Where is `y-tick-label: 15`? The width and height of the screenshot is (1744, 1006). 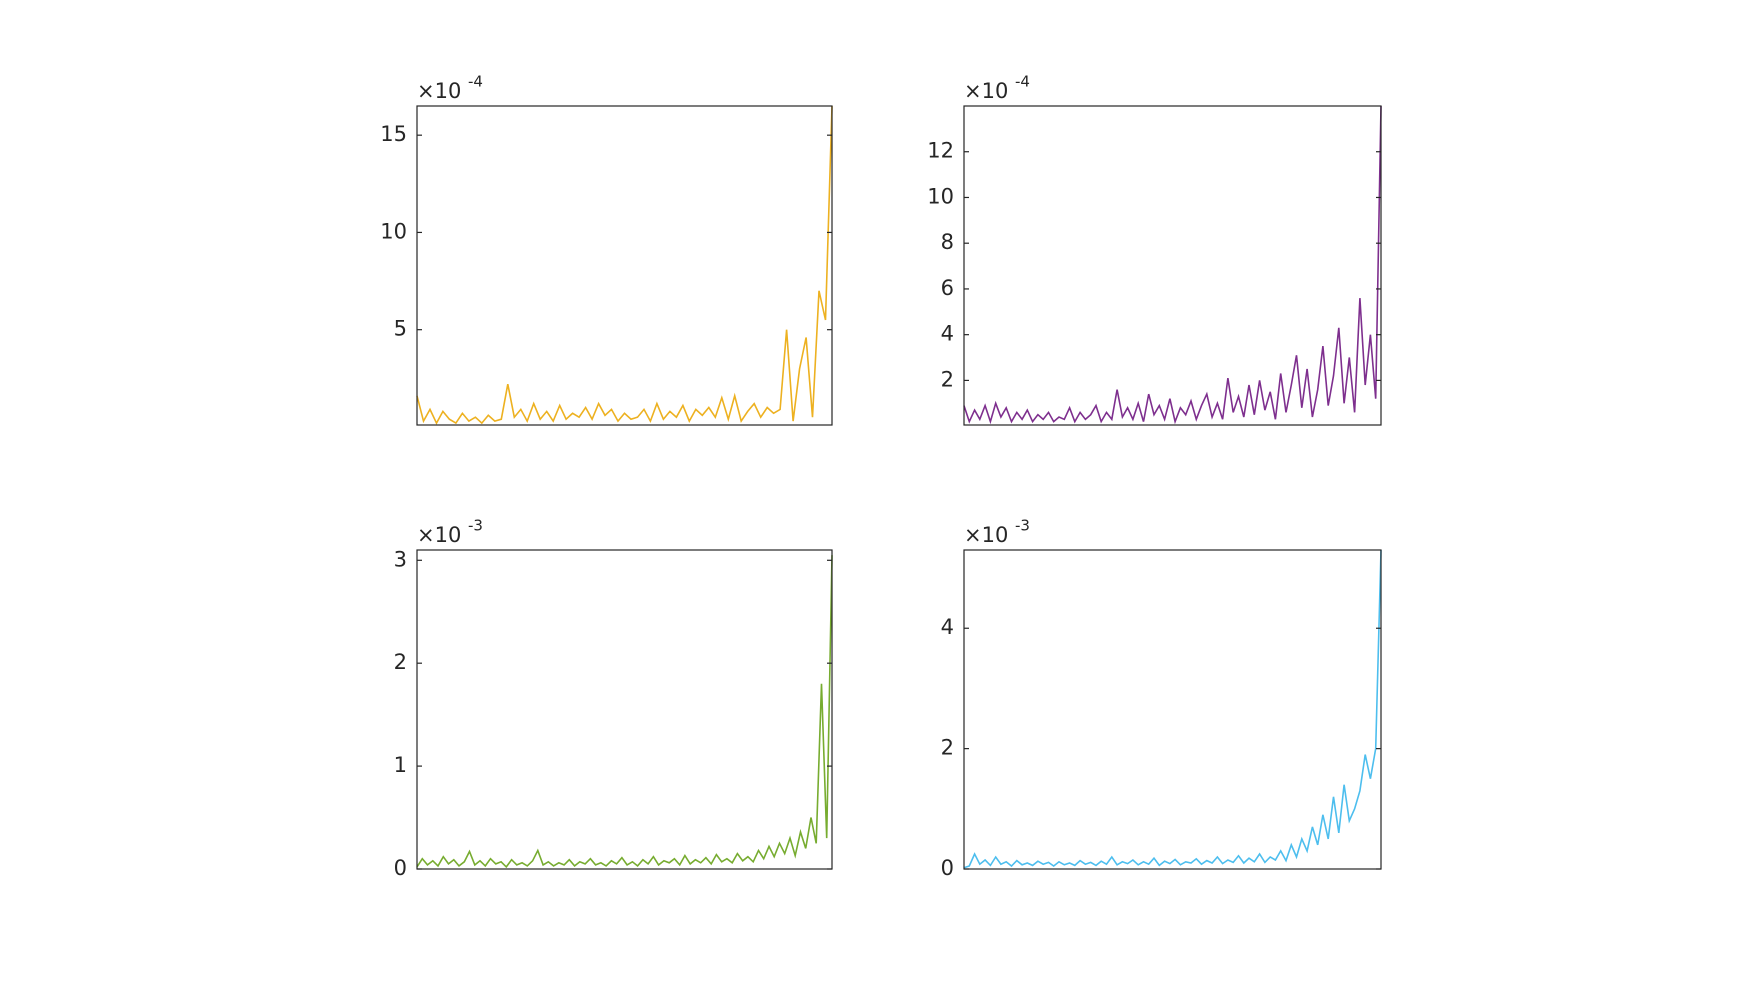 y-tick-label: 15 is located at coordinates (393, 134).